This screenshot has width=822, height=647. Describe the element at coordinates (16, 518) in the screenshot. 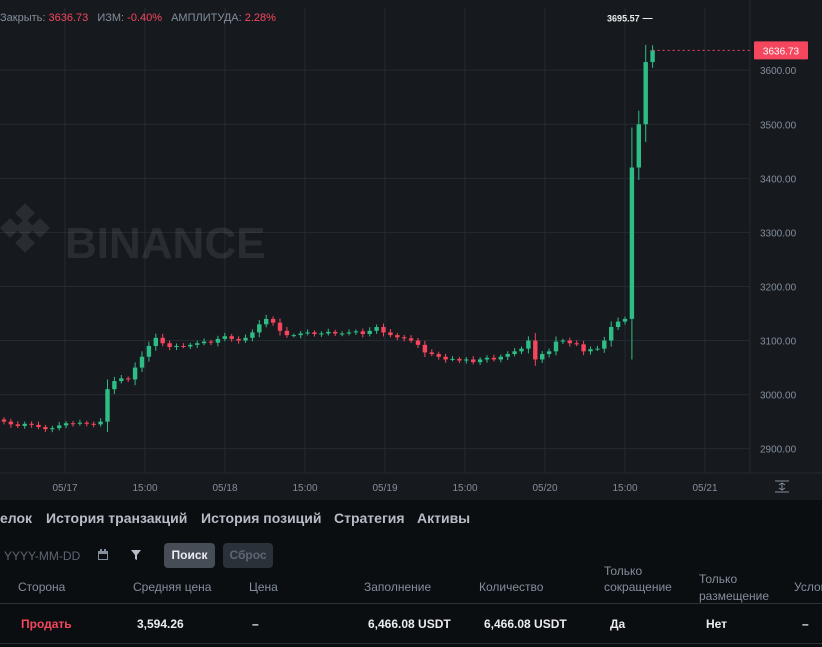

I see `tab-history: елок` at that location.